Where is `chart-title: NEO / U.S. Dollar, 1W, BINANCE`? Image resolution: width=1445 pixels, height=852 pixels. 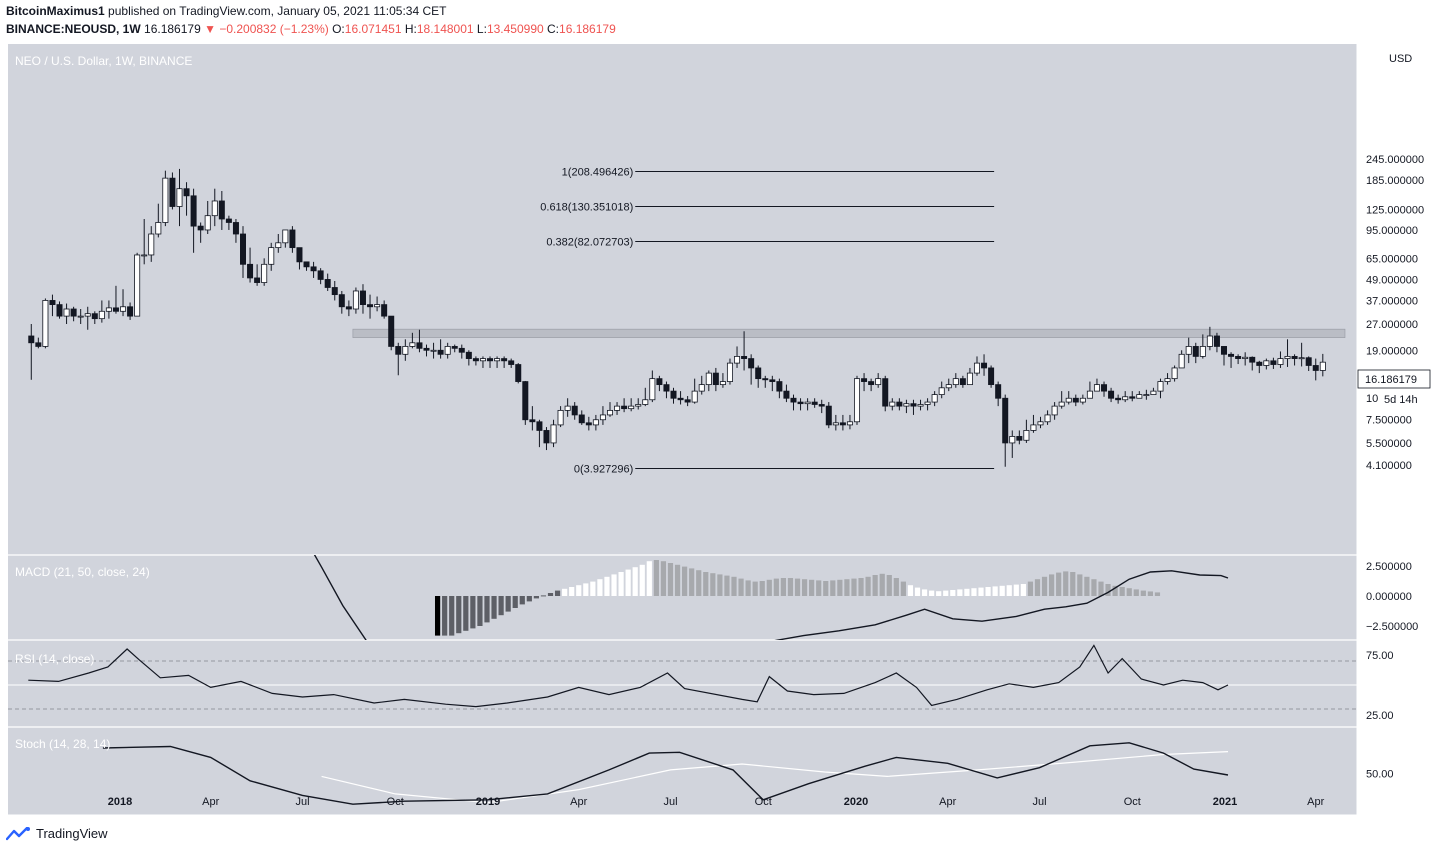
chart-title: NEO / U.S. Dollar, 1W, BINANCE is located at coordinates (103, 61).